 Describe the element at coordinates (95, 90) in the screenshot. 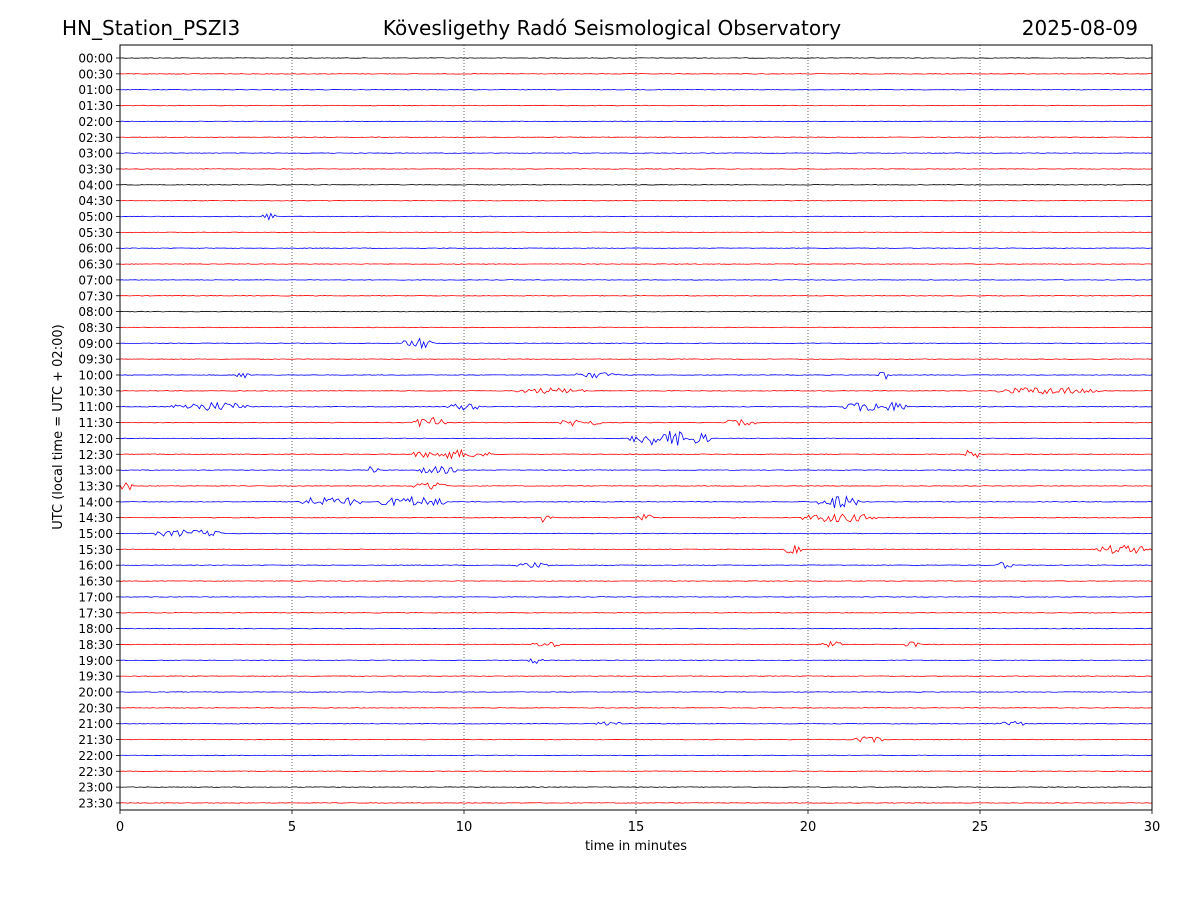

I see `y-tick-label: 01:00` at that location.